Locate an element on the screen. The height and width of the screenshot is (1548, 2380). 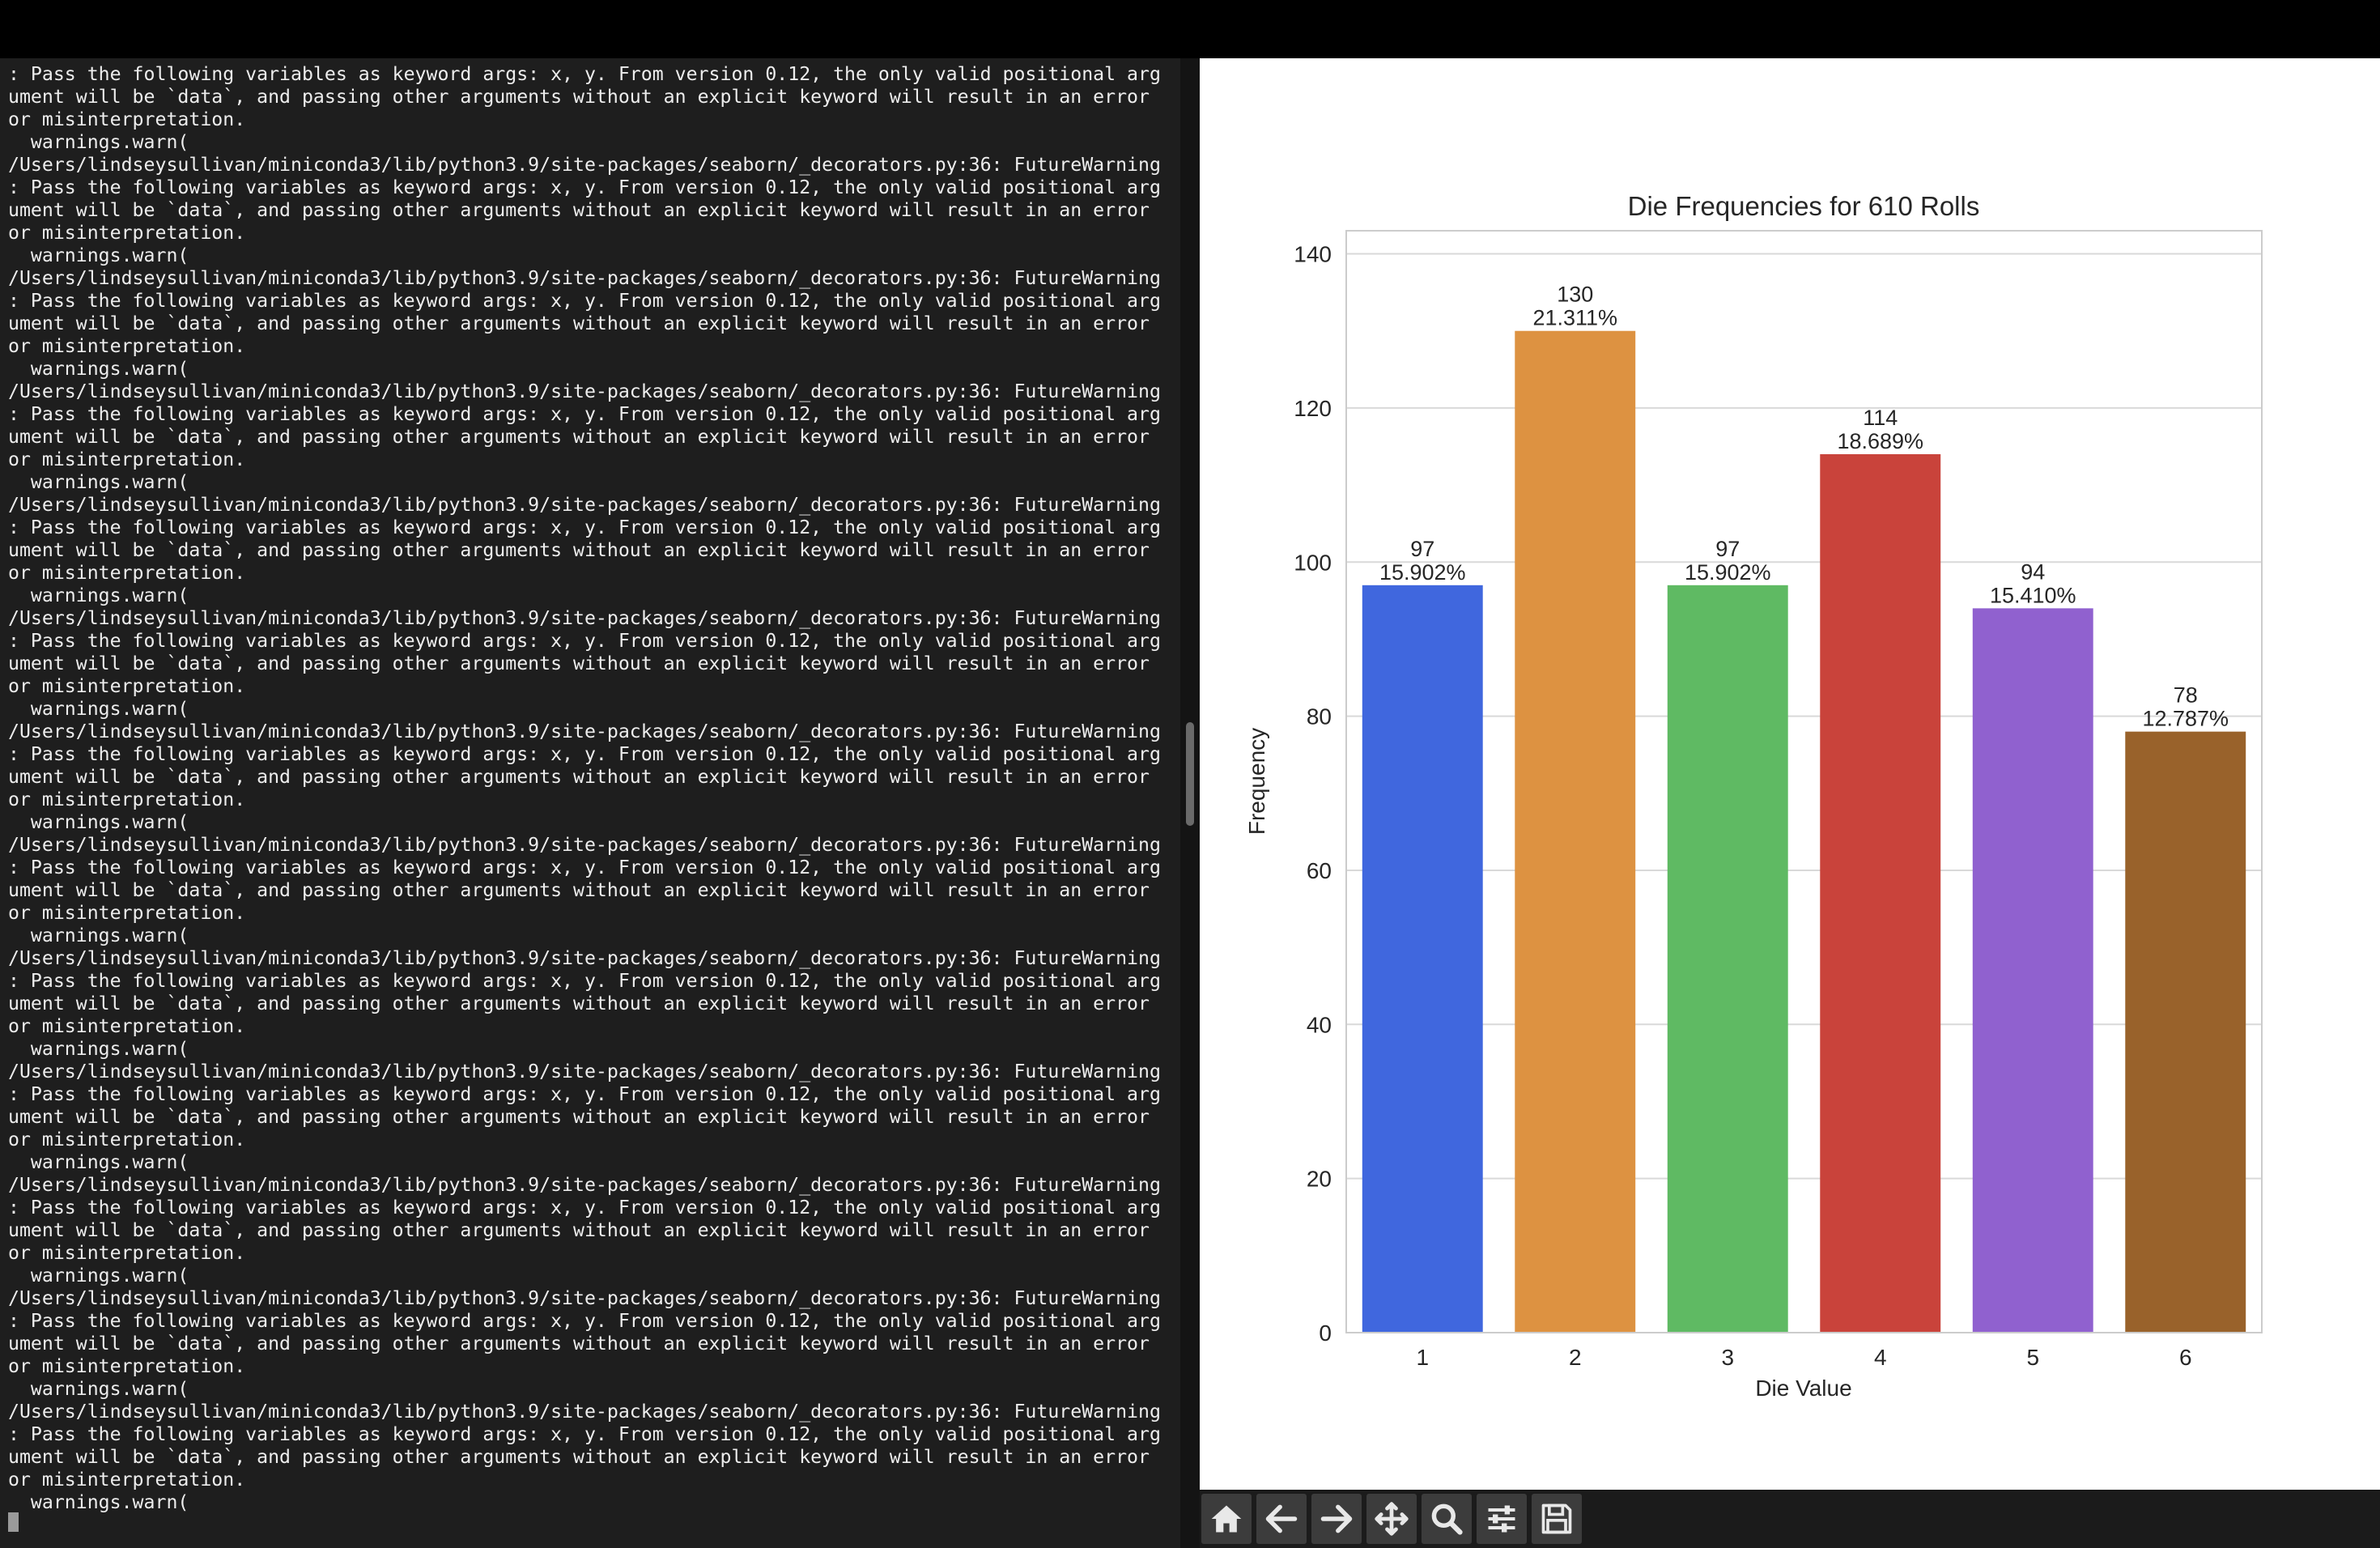
zoom-button is located at coordinates (1447, 1519).